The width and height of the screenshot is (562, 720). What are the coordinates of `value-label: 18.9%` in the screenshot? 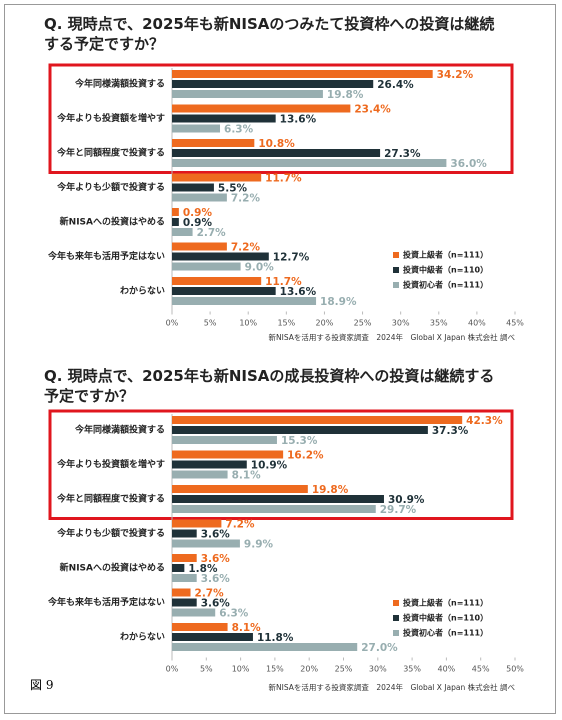 It's located at (338, 302).